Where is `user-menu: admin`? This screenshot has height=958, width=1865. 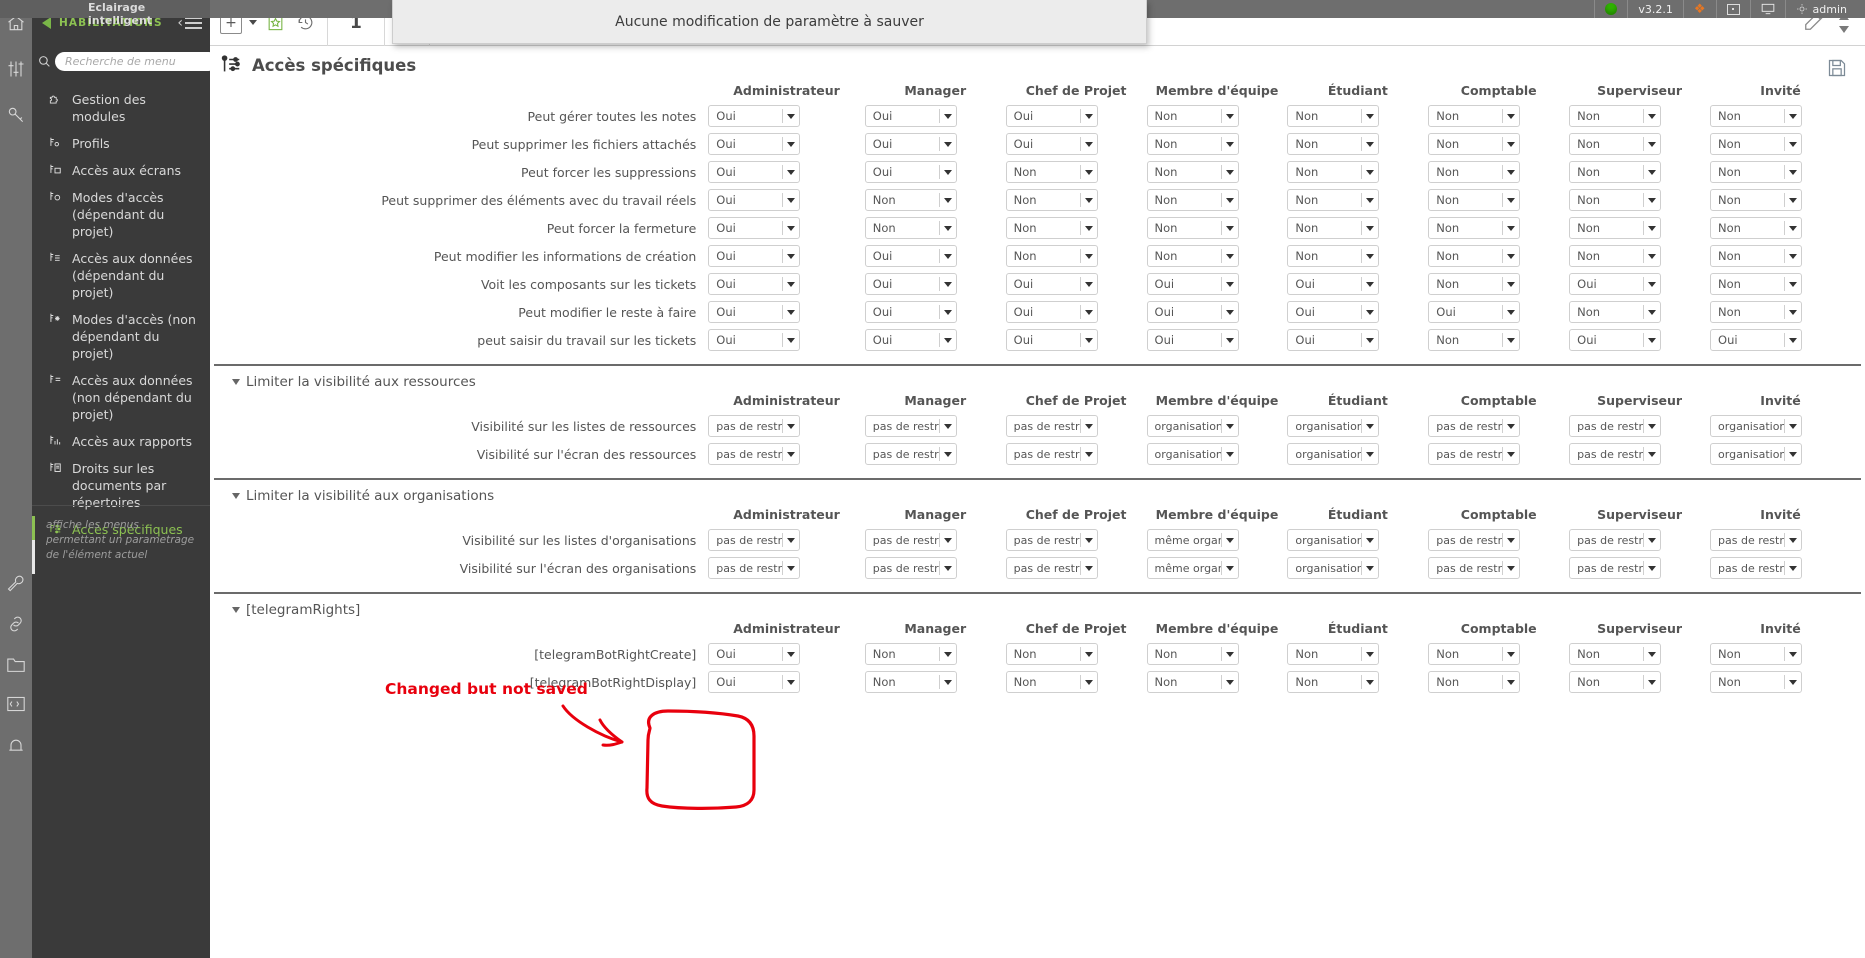
user-menu: admin is located at coordinates (1820, 9).